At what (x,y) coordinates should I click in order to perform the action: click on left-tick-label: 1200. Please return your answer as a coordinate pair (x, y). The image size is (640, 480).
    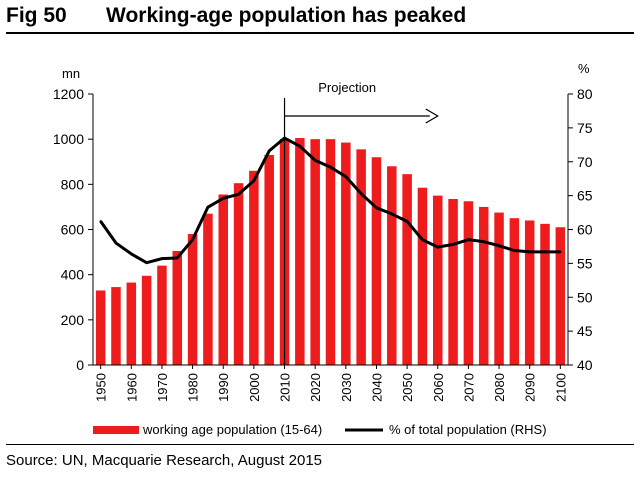
    Looking at the image, I should click on (68, 94).